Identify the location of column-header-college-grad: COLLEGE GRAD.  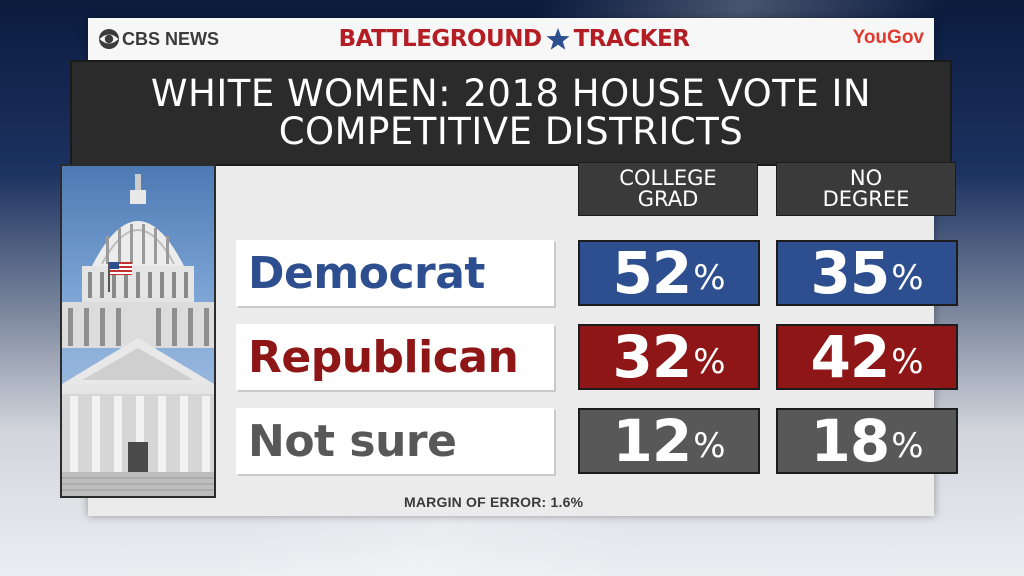
(668, 189).